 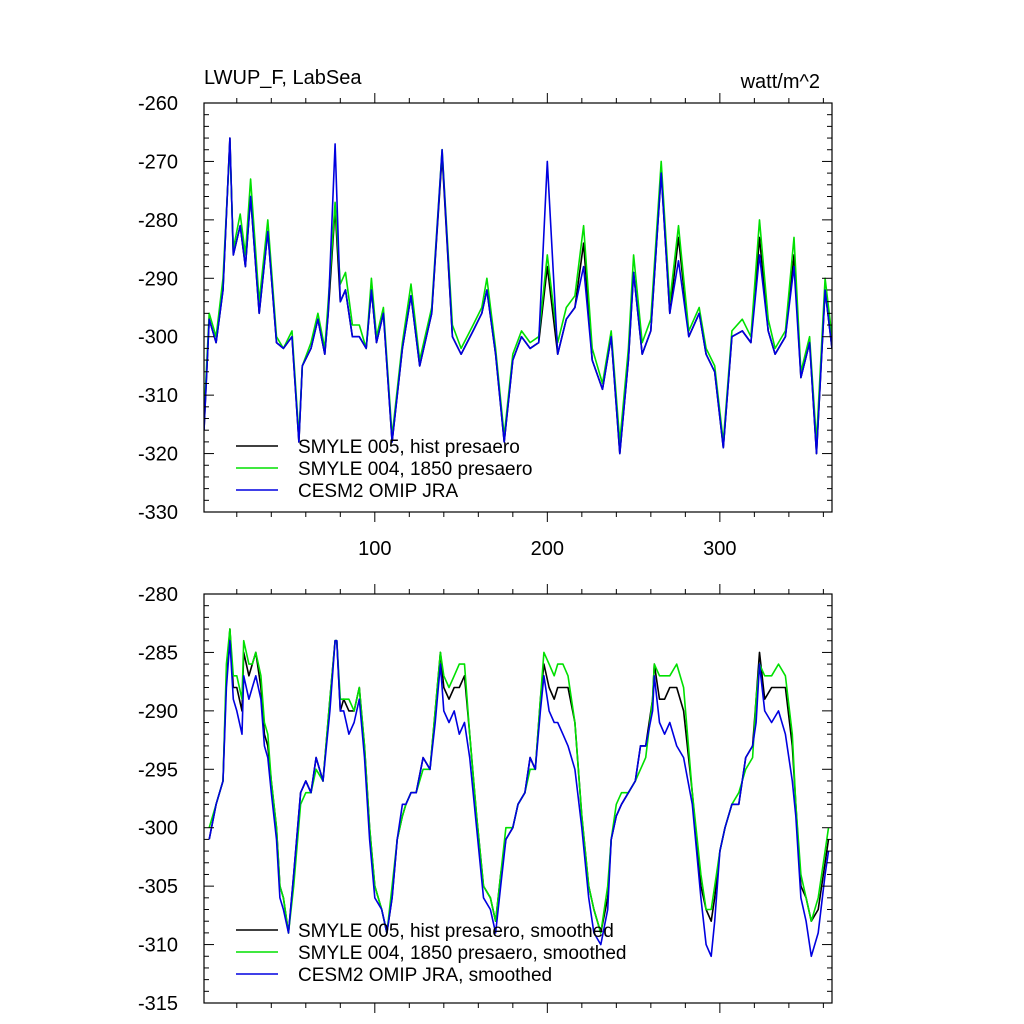 What do you see at coordinates (158, 770) in the screenshot?
I see `y-tick-label: -295` at bounding box center [158, 770].